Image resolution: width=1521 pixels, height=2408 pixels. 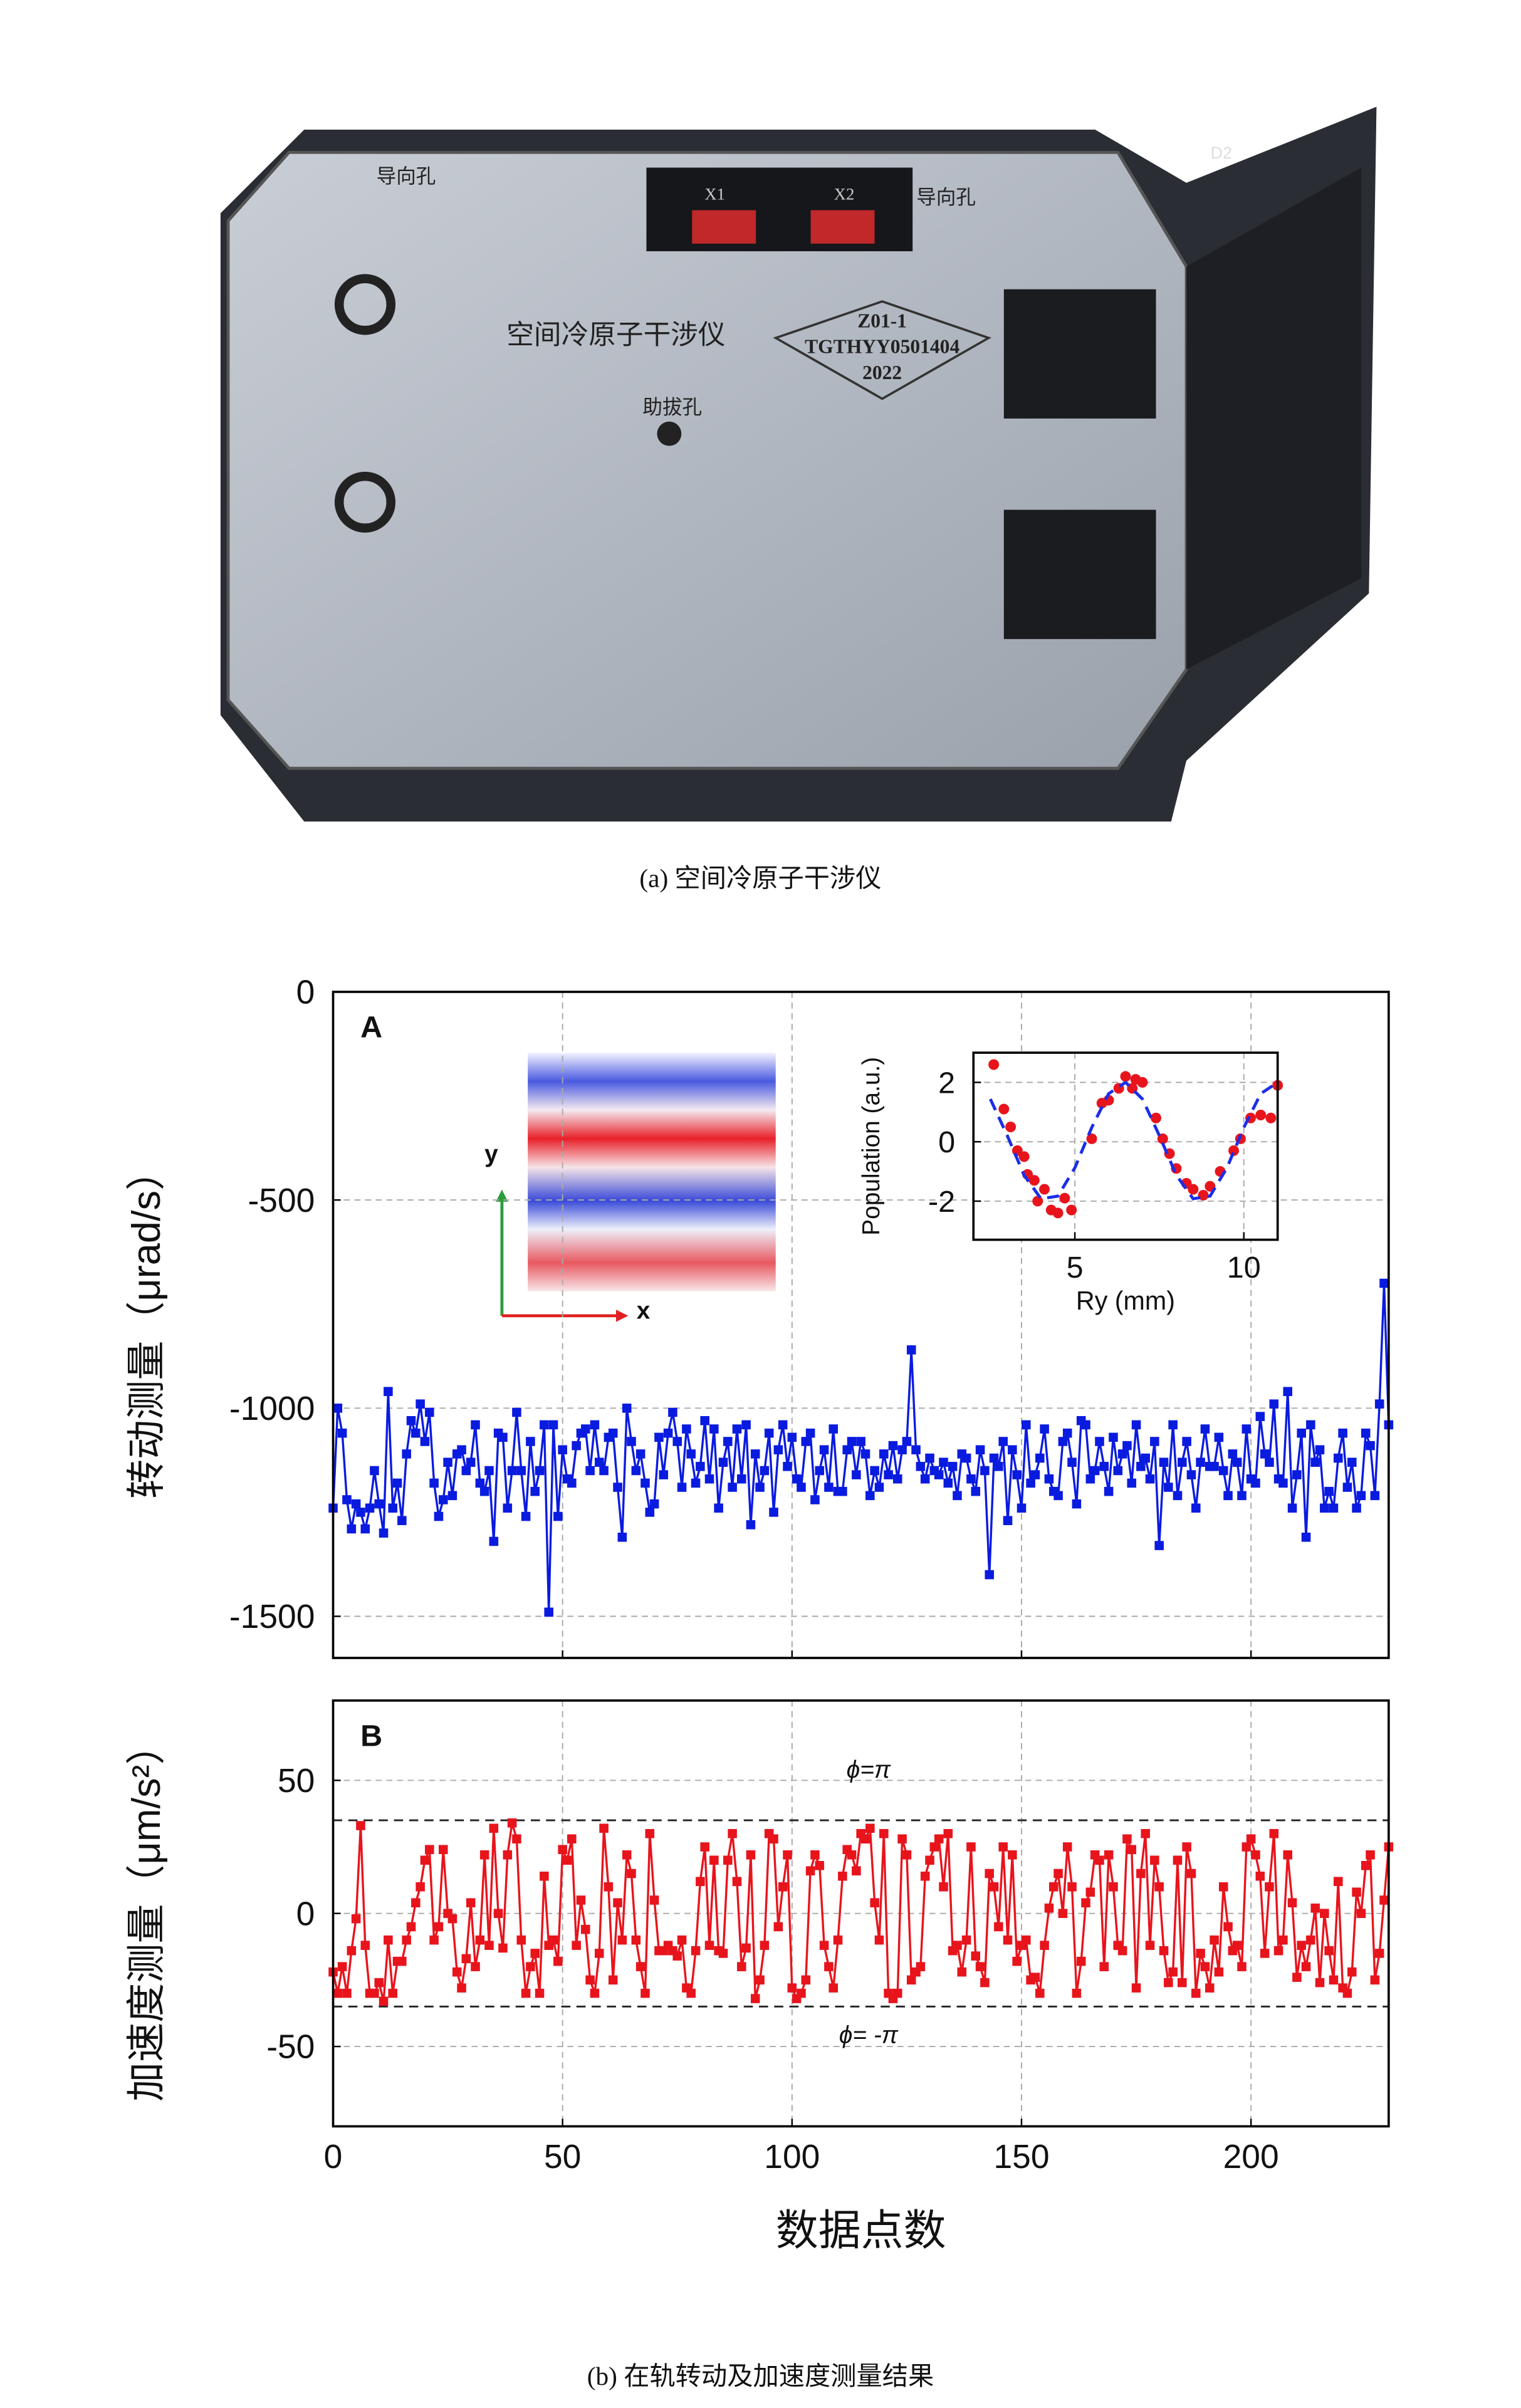 I want to click on heatmap-inset: y x, so click(x=630, y=1189).